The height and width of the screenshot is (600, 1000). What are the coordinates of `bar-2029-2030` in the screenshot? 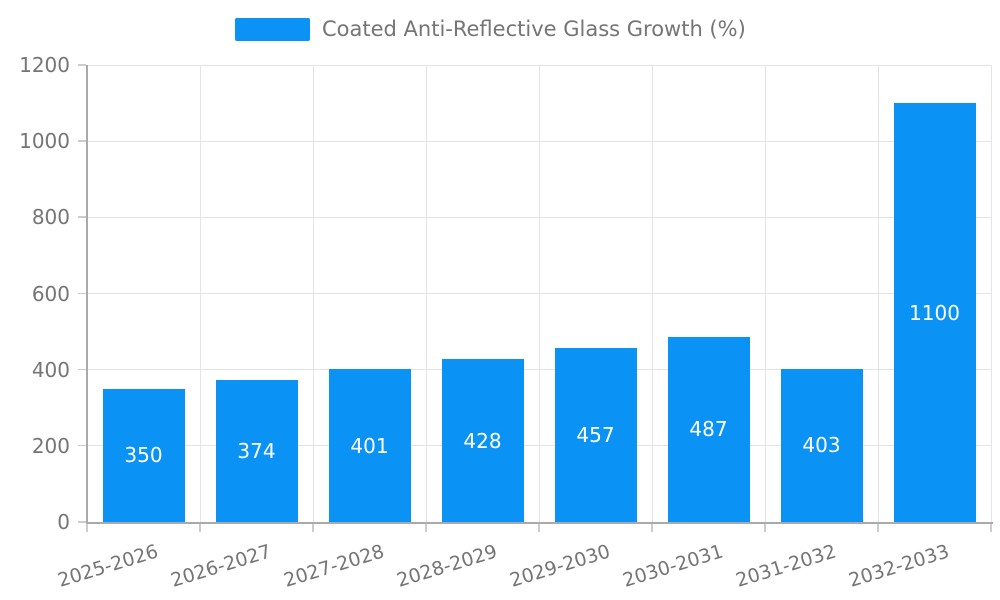 It's located at (595, 434).